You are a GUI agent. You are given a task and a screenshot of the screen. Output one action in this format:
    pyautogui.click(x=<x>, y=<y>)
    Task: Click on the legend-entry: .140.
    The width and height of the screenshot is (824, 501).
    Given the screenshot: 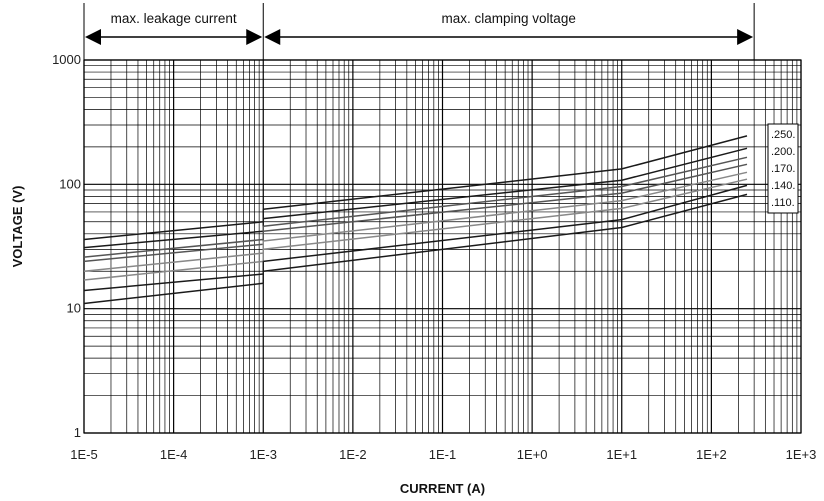 What is the action you would take?
    pyautogui.click(x=783, y=186)
    